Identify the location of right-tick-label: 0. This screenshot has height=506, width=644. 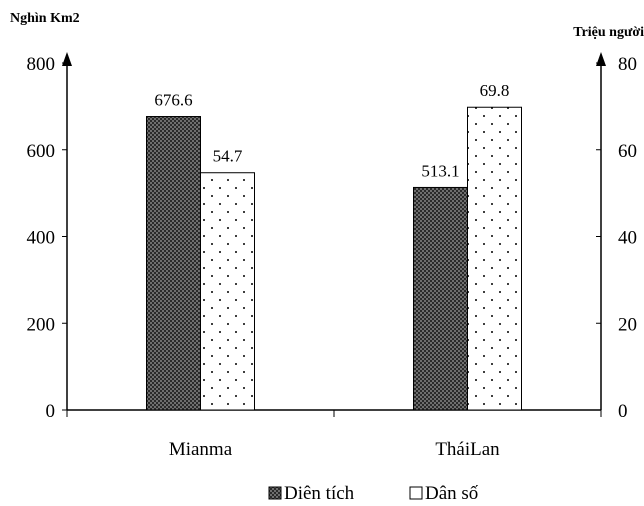
(623, 411).